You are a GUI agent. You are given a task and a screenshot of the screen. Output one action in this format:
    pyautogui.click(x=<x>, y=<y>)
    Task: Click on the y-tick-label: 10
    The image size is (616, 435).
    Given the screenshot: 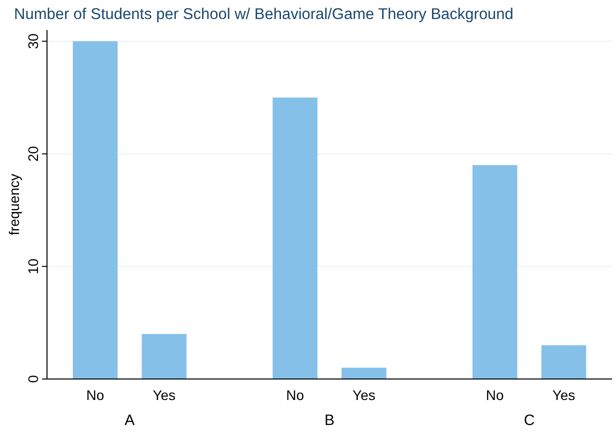 What is the action you would take?
    pyautogui.click(x=33, y=266)
    